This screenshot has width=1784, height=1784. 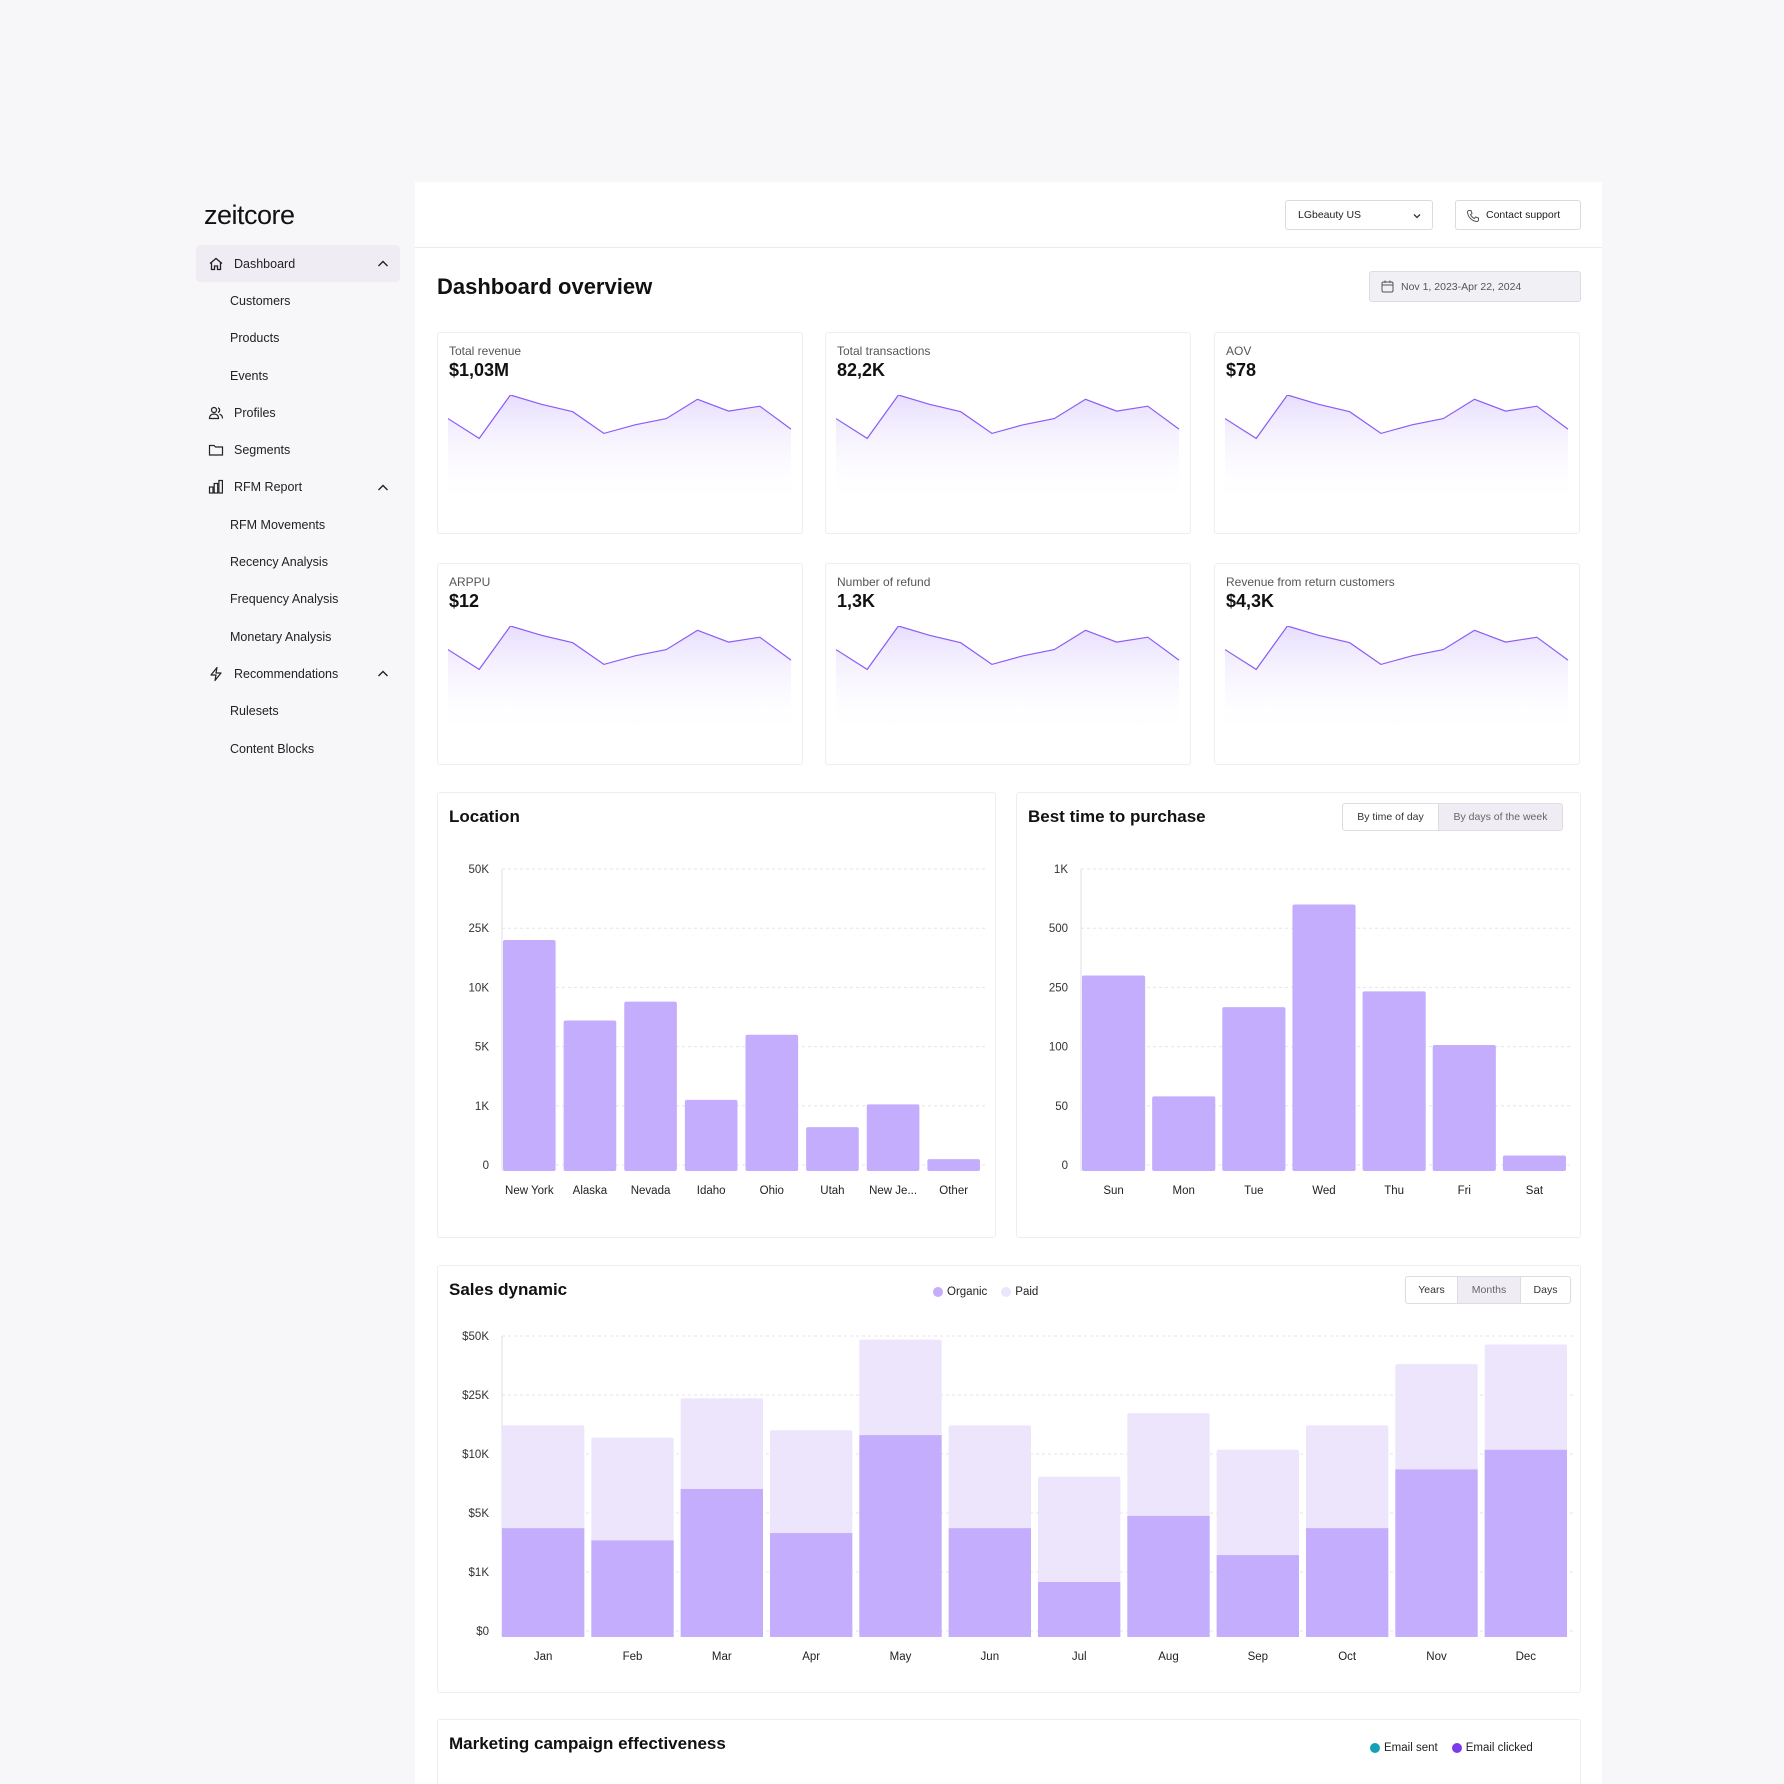 What do you see at coordinates (992, 1292) in the screenshot?
I see `sales-legend: Organic Paid` at bounding box center [992, 1292].